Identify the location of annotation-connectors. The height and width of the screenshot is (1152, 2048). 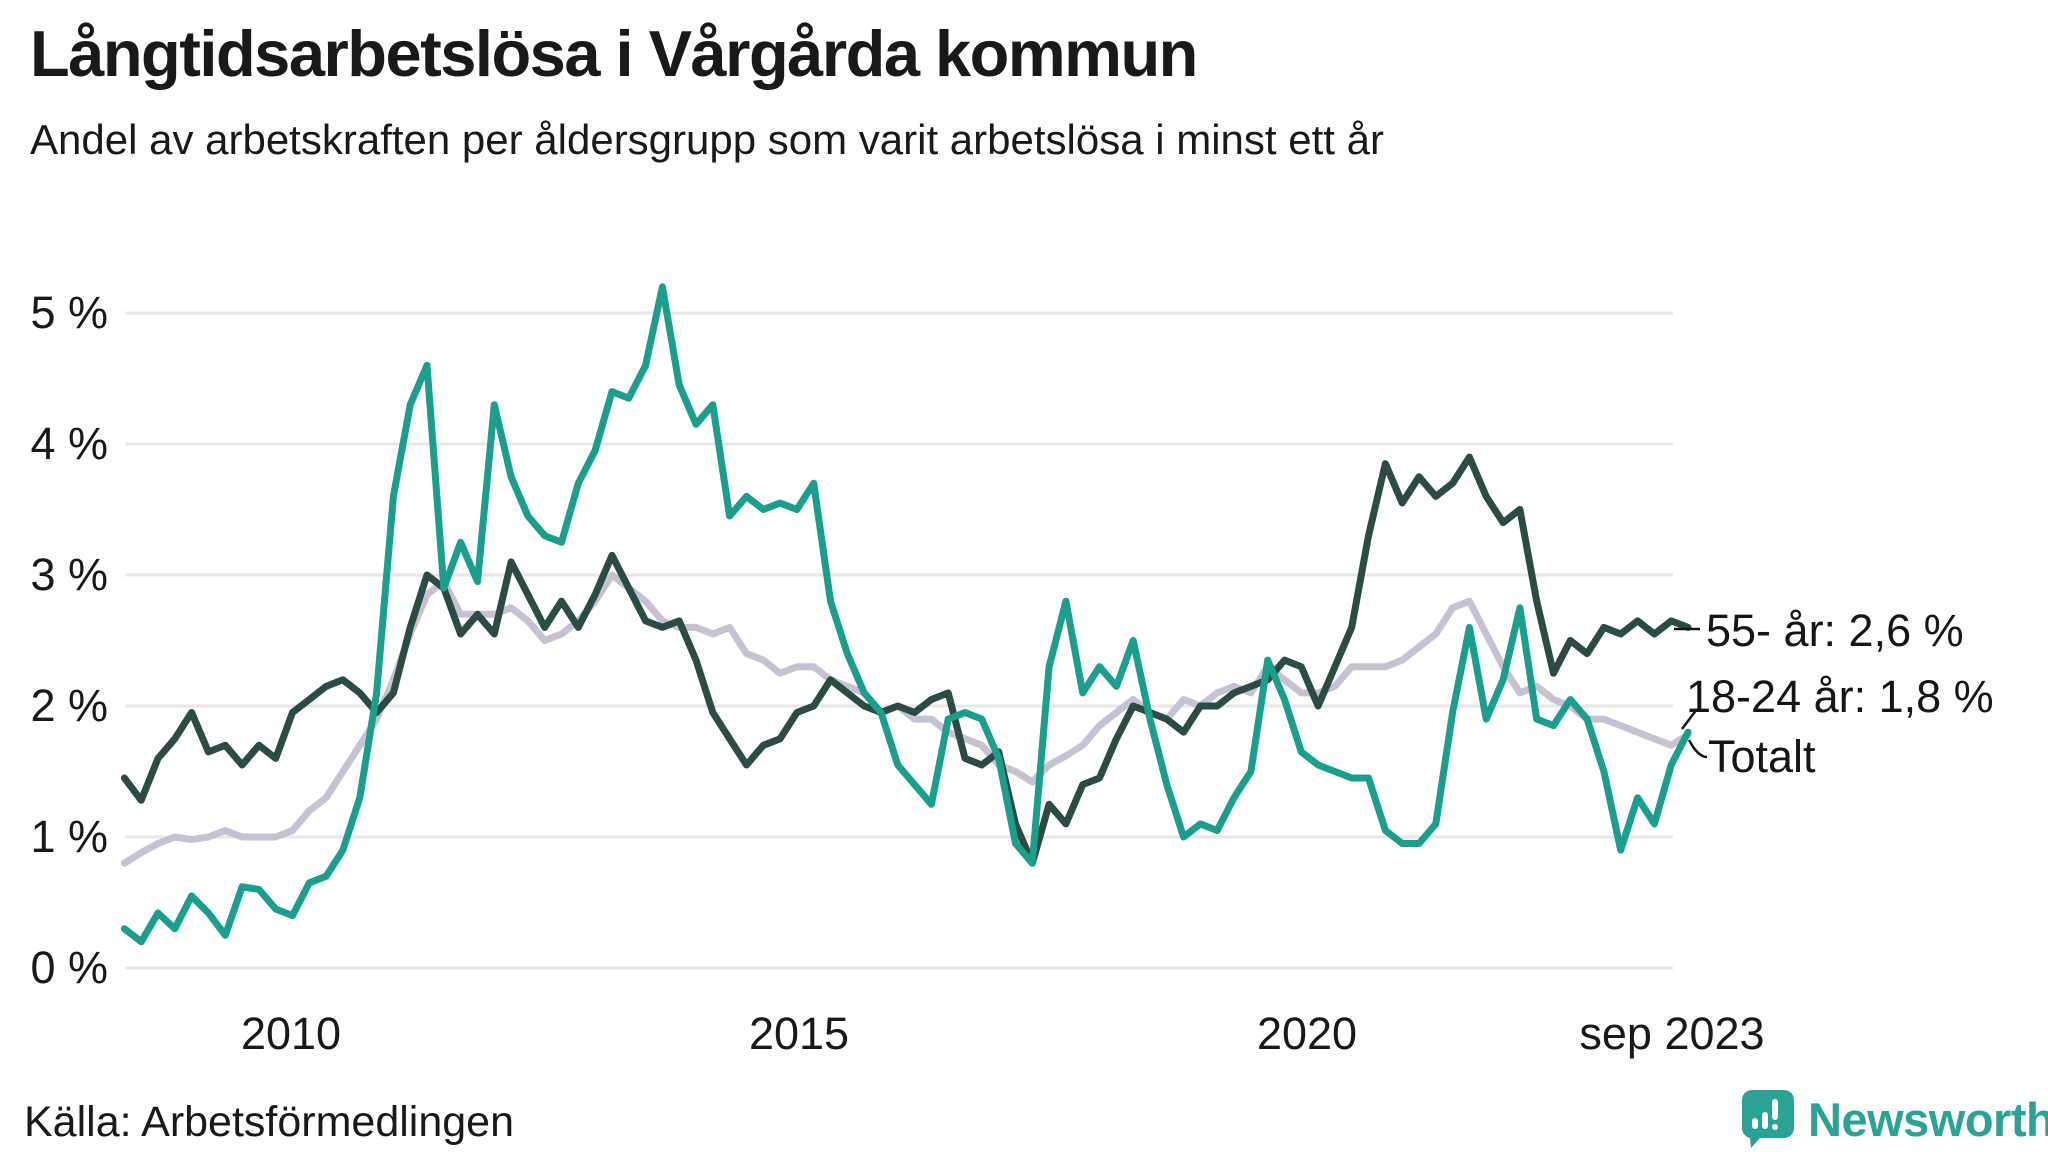
(1691, 693).